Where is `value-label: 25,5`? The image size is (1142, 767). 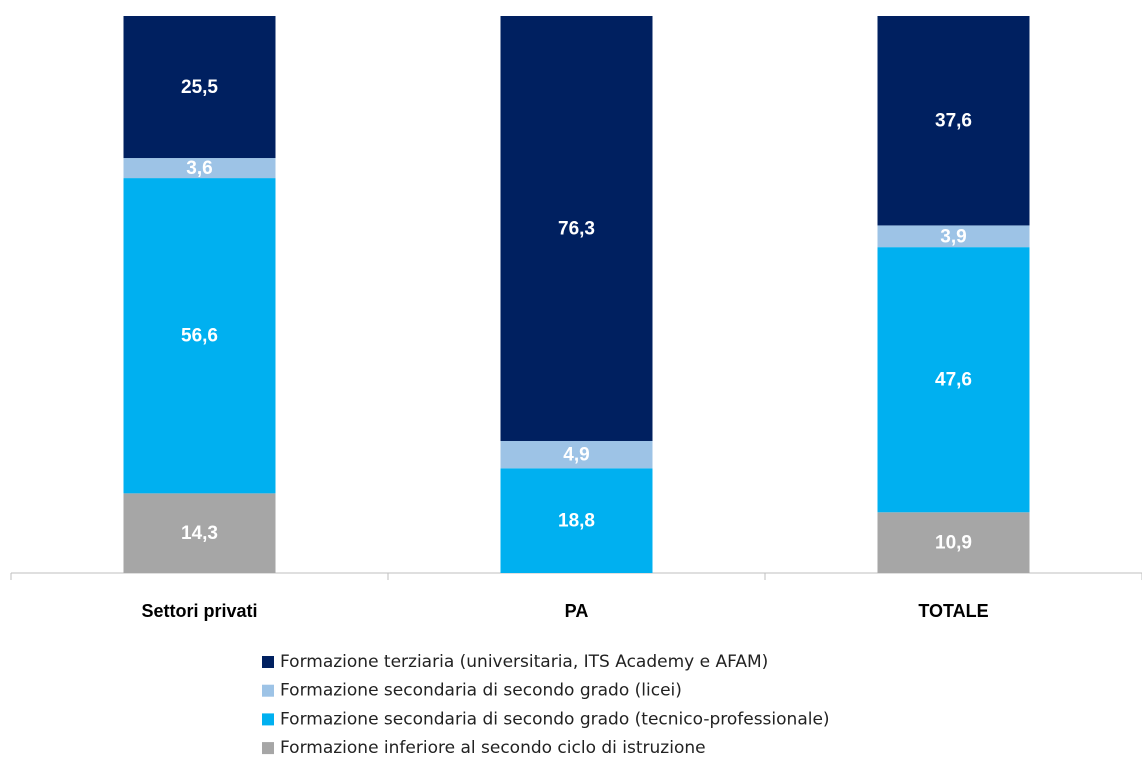
value-label: 25,5 is located at coordinates (199, 87).